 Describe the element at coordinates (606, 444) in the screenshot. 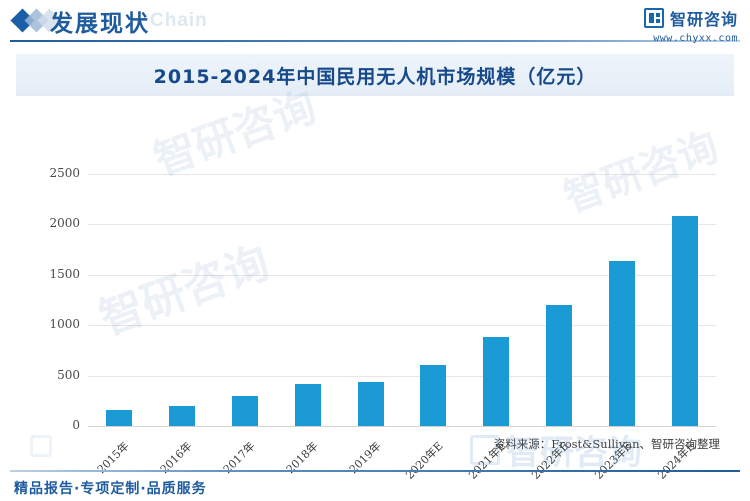

I see `chart-source-note: 资料来源：Frost&Sullivan、智研咨询整理` at that location.